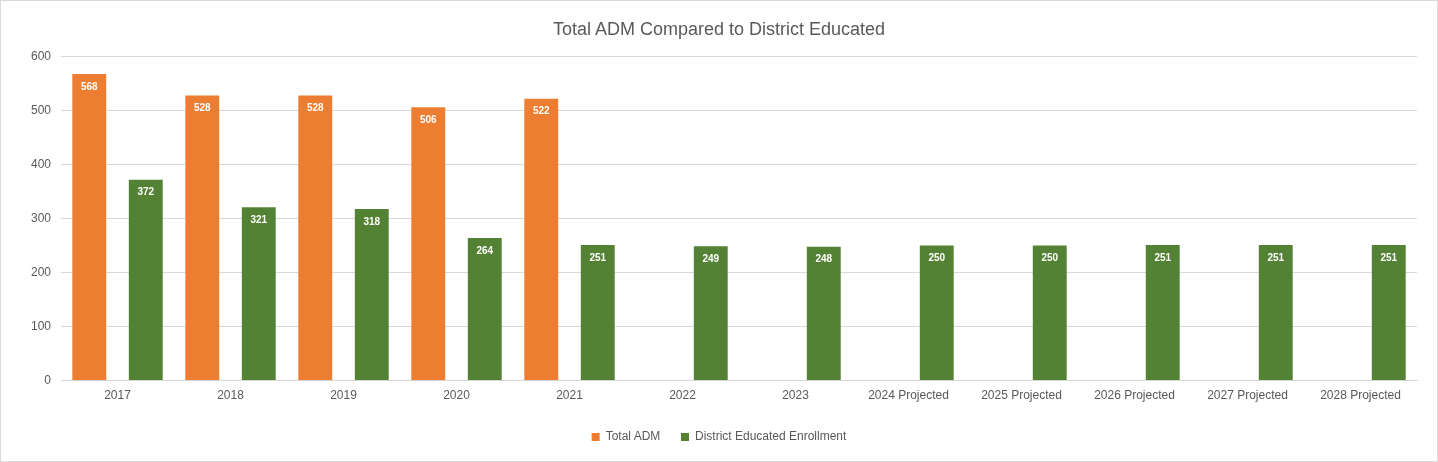  I want to click on y-tick-label: 500, so click(41, 109).